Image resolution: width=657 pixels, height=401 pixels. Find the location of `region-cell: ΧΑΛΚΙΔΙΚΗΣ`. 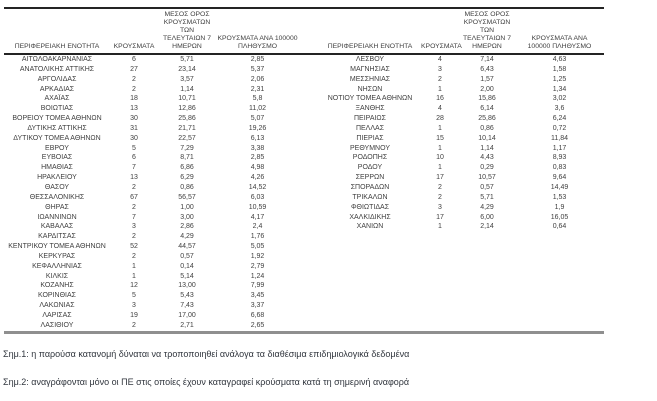

region-cell: ΧΑΛΚΙΔΙΚΗΣ is located at coordinates (370, 217).